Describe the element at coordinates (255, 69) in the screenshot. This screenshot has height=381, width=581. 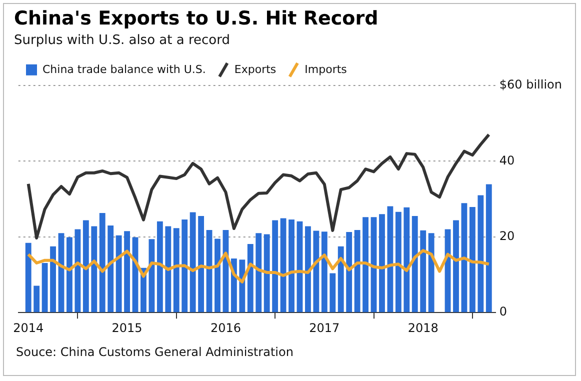
I see `legend-label: Exports` at that location.